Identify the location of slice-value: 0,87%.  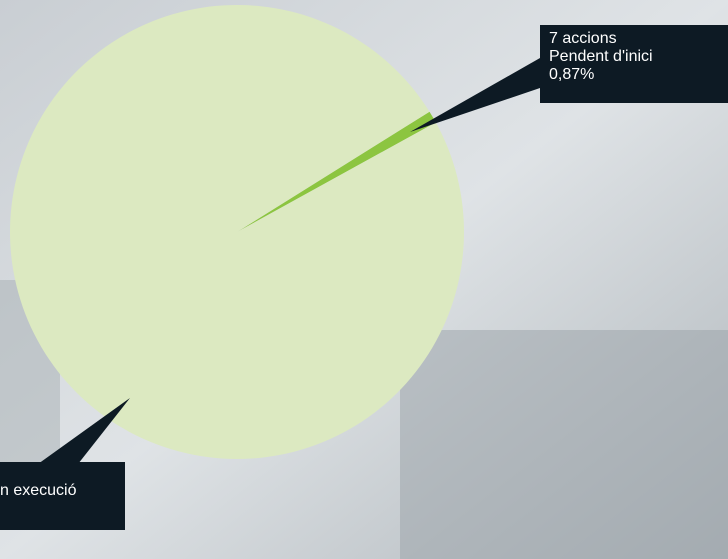
(571, 74).